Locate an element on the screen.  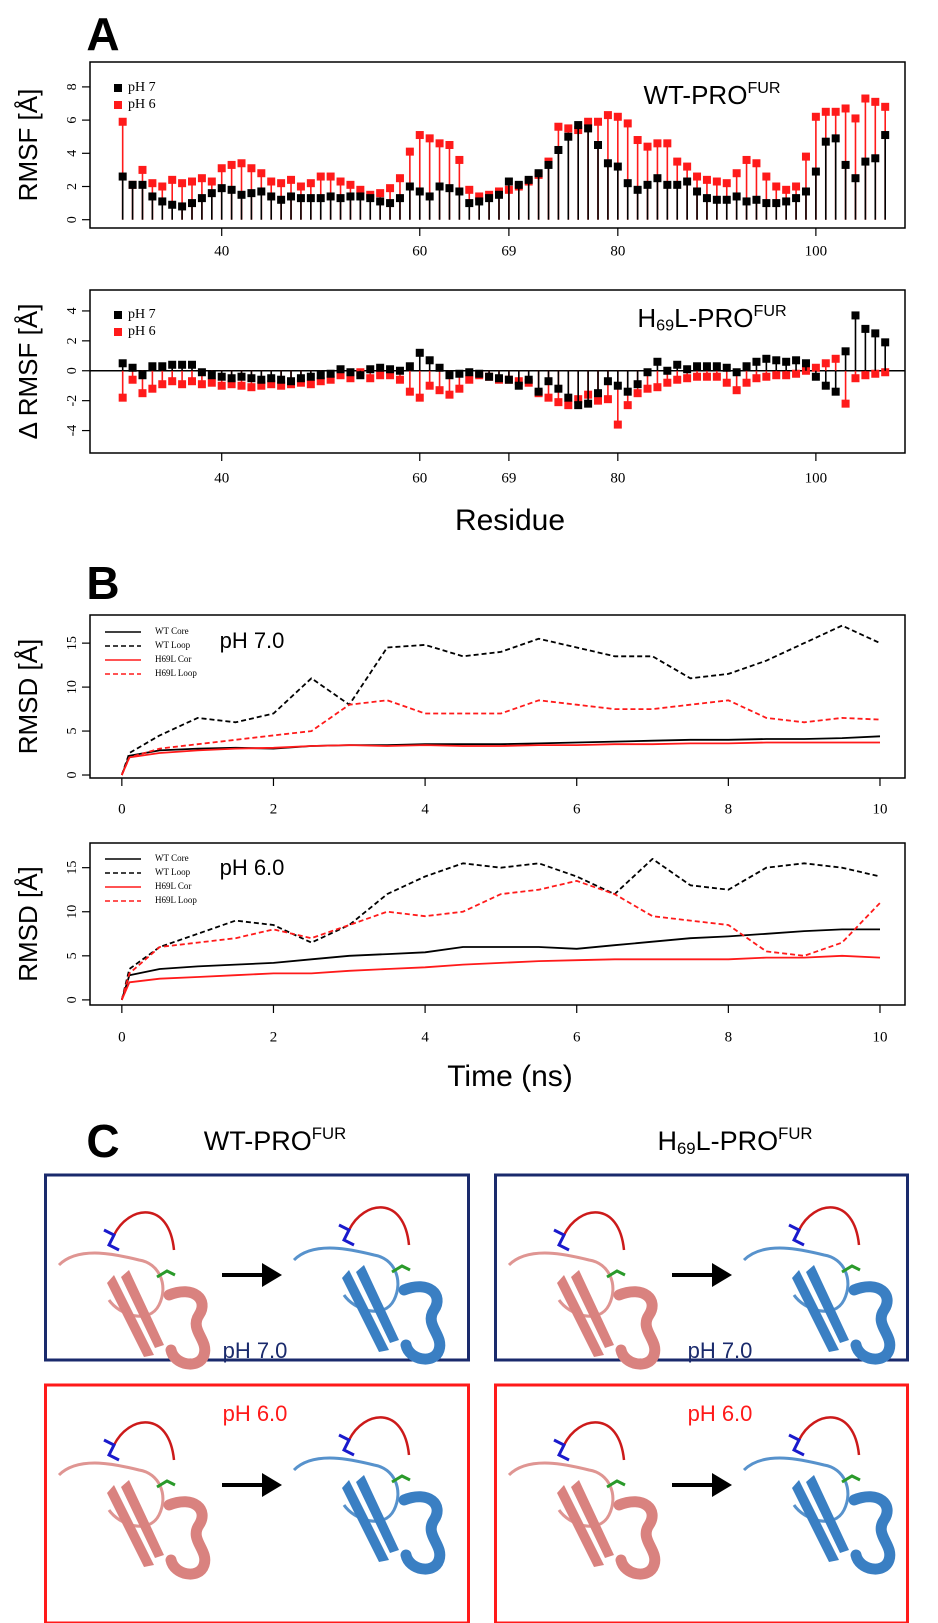
x-tick-label: 10 is located at coordinates (879, 1037).